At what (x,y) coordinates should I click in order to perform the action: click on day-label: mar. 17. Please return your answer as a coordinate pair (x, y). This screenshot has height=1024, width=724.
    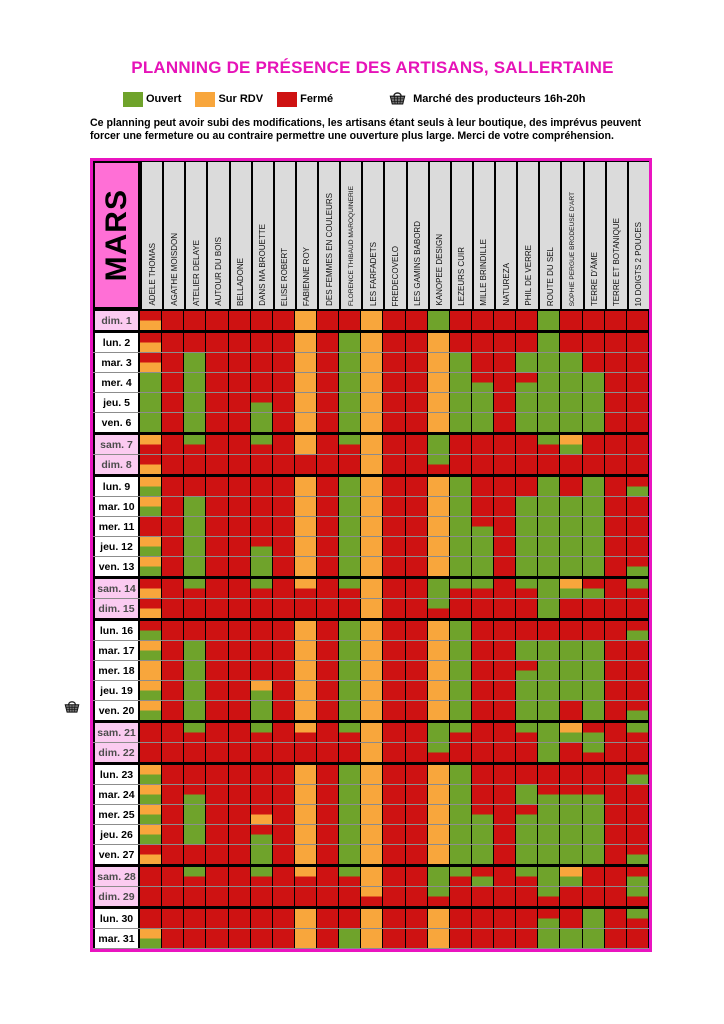
    Looking at the image, I should click on (116, 650).